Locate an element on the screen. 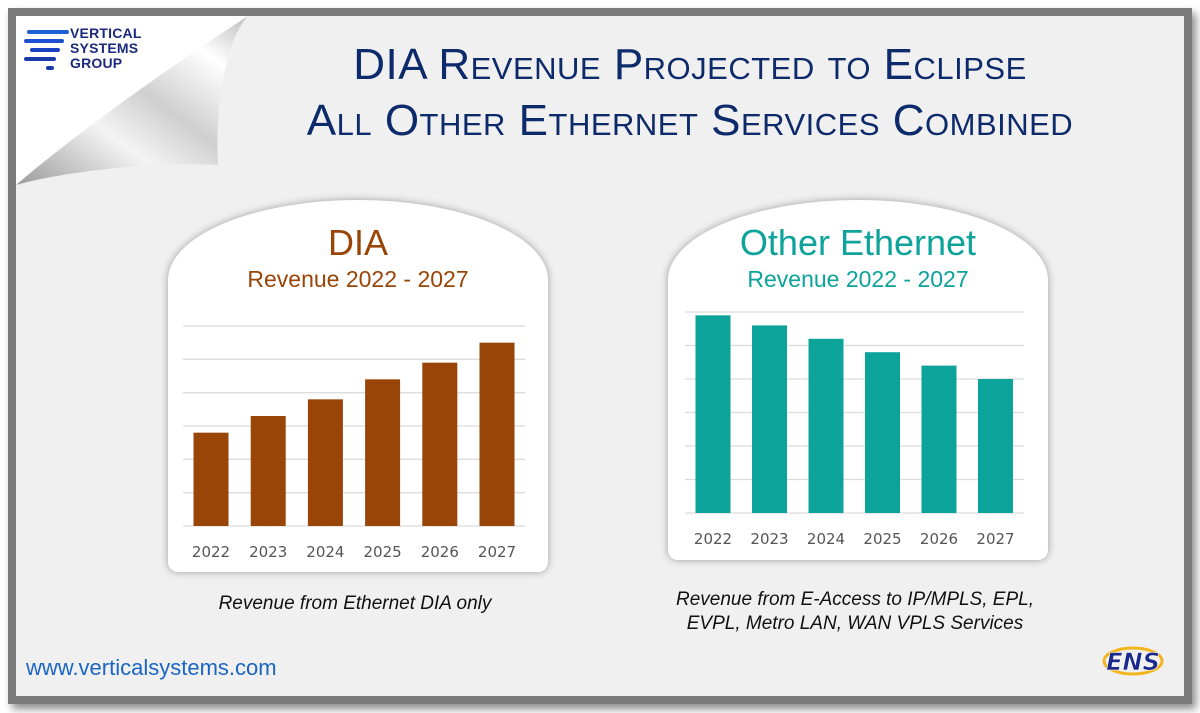  logo-line: SYSTEMS is located at coordinates (104, 48).